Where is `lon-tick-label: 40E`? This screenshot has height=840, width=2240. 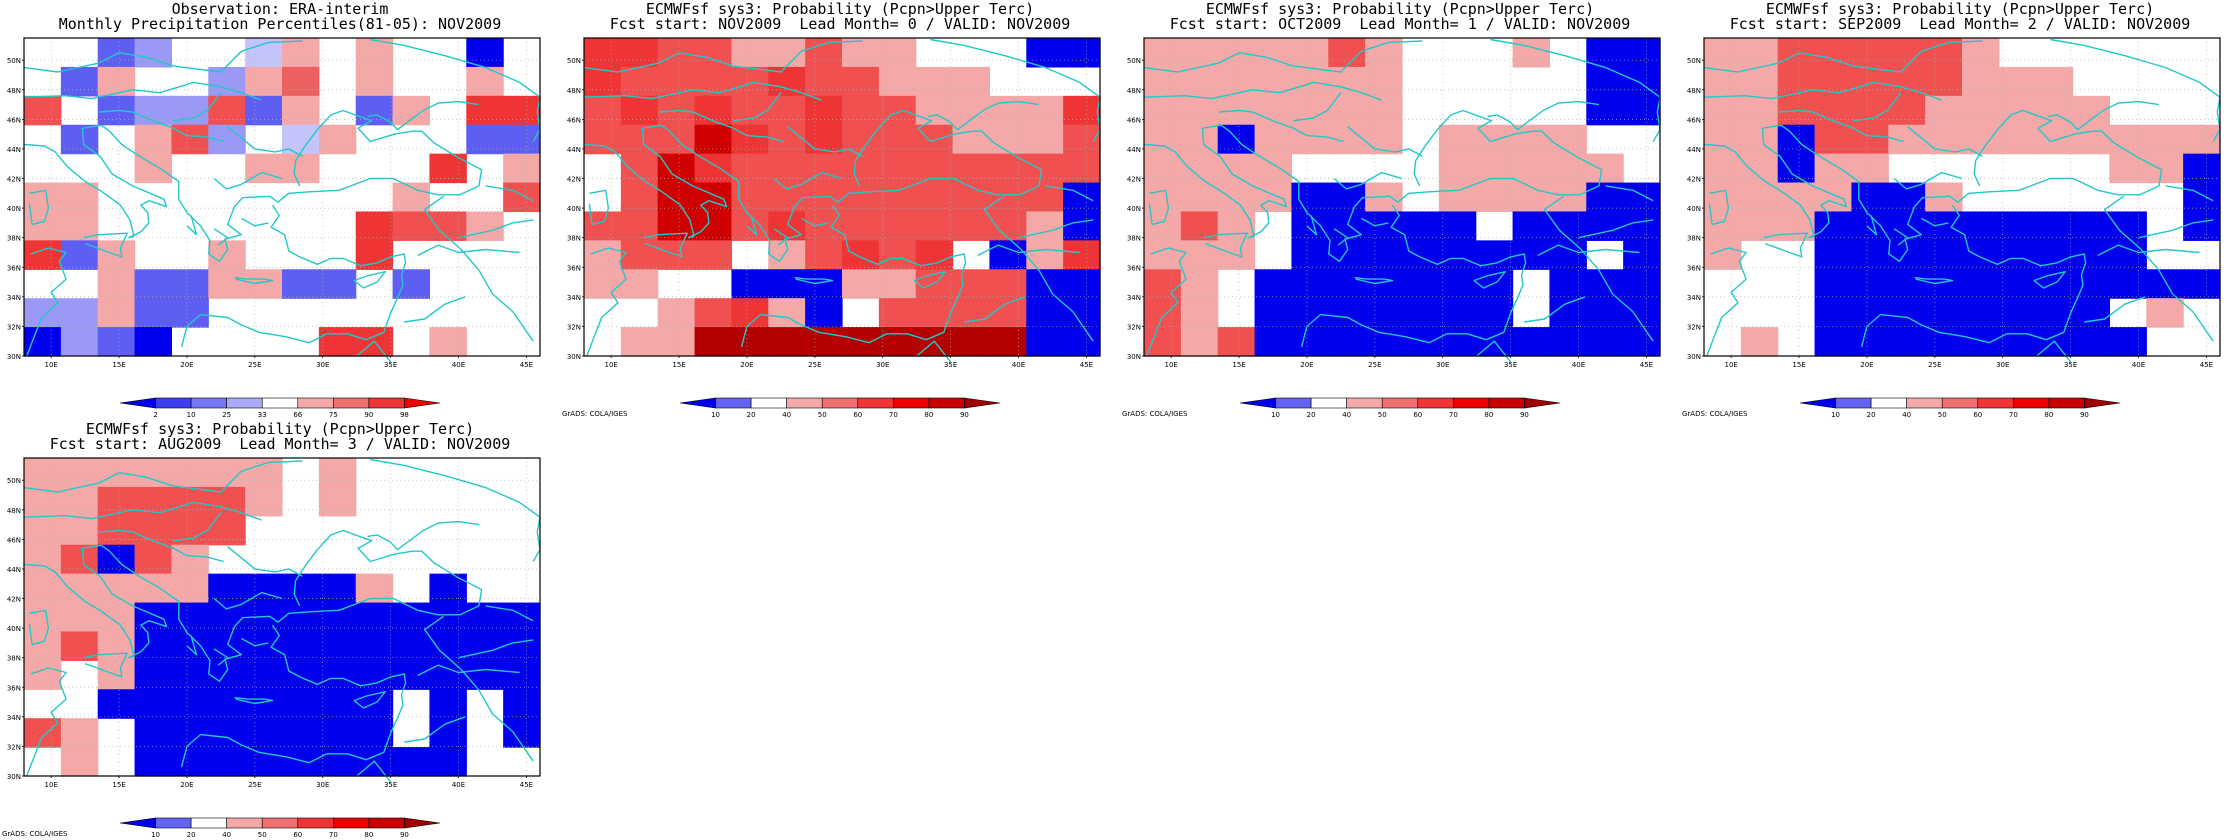
lon-tick-label: 40E is located at coordinates (1018, 365).